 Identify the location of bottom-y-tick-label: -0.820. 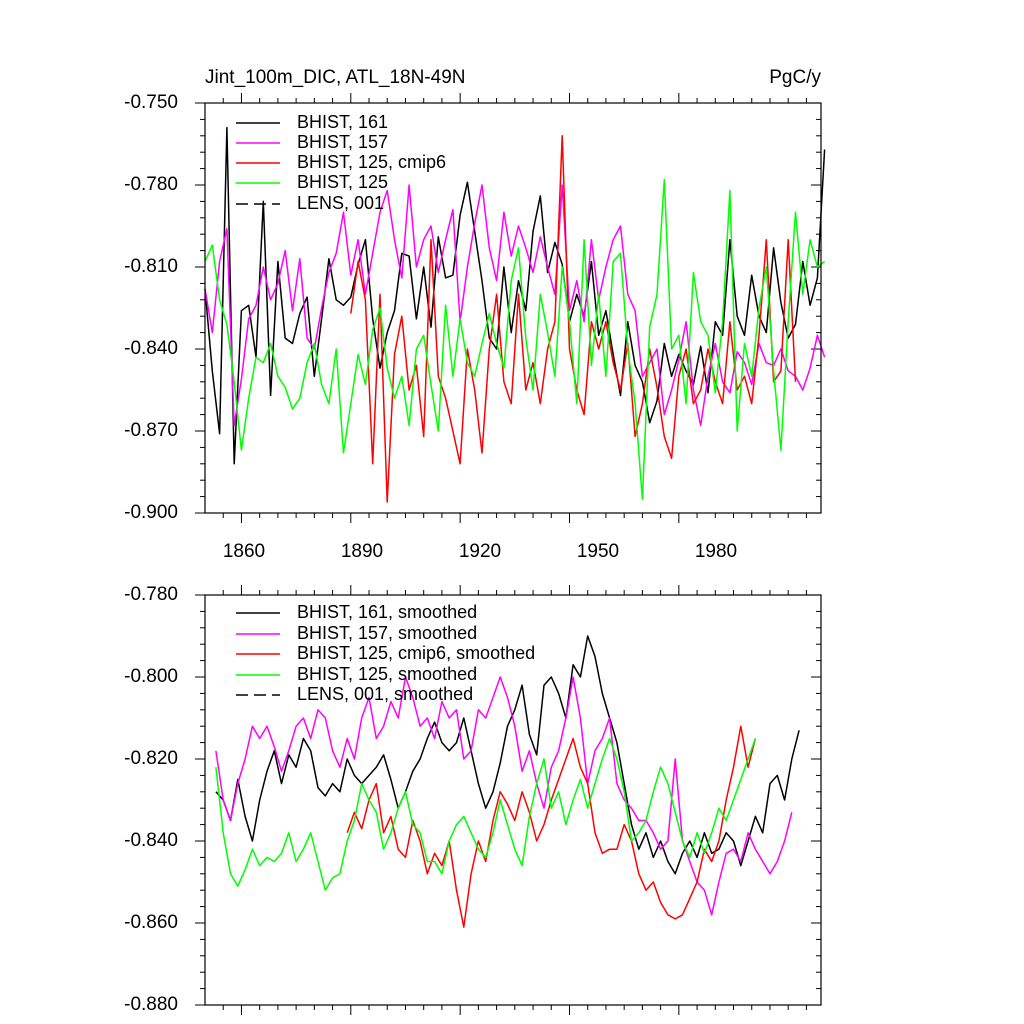
(151, 758).